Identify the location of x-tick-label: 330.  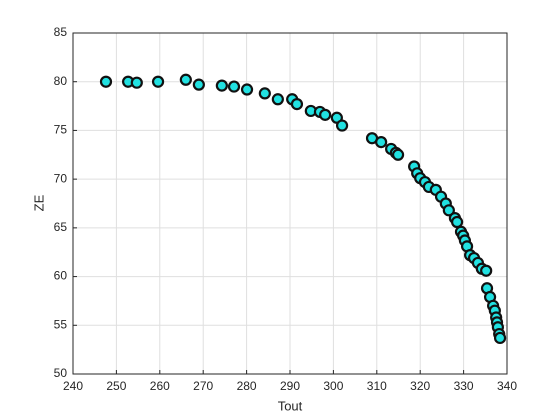
(464, 386).